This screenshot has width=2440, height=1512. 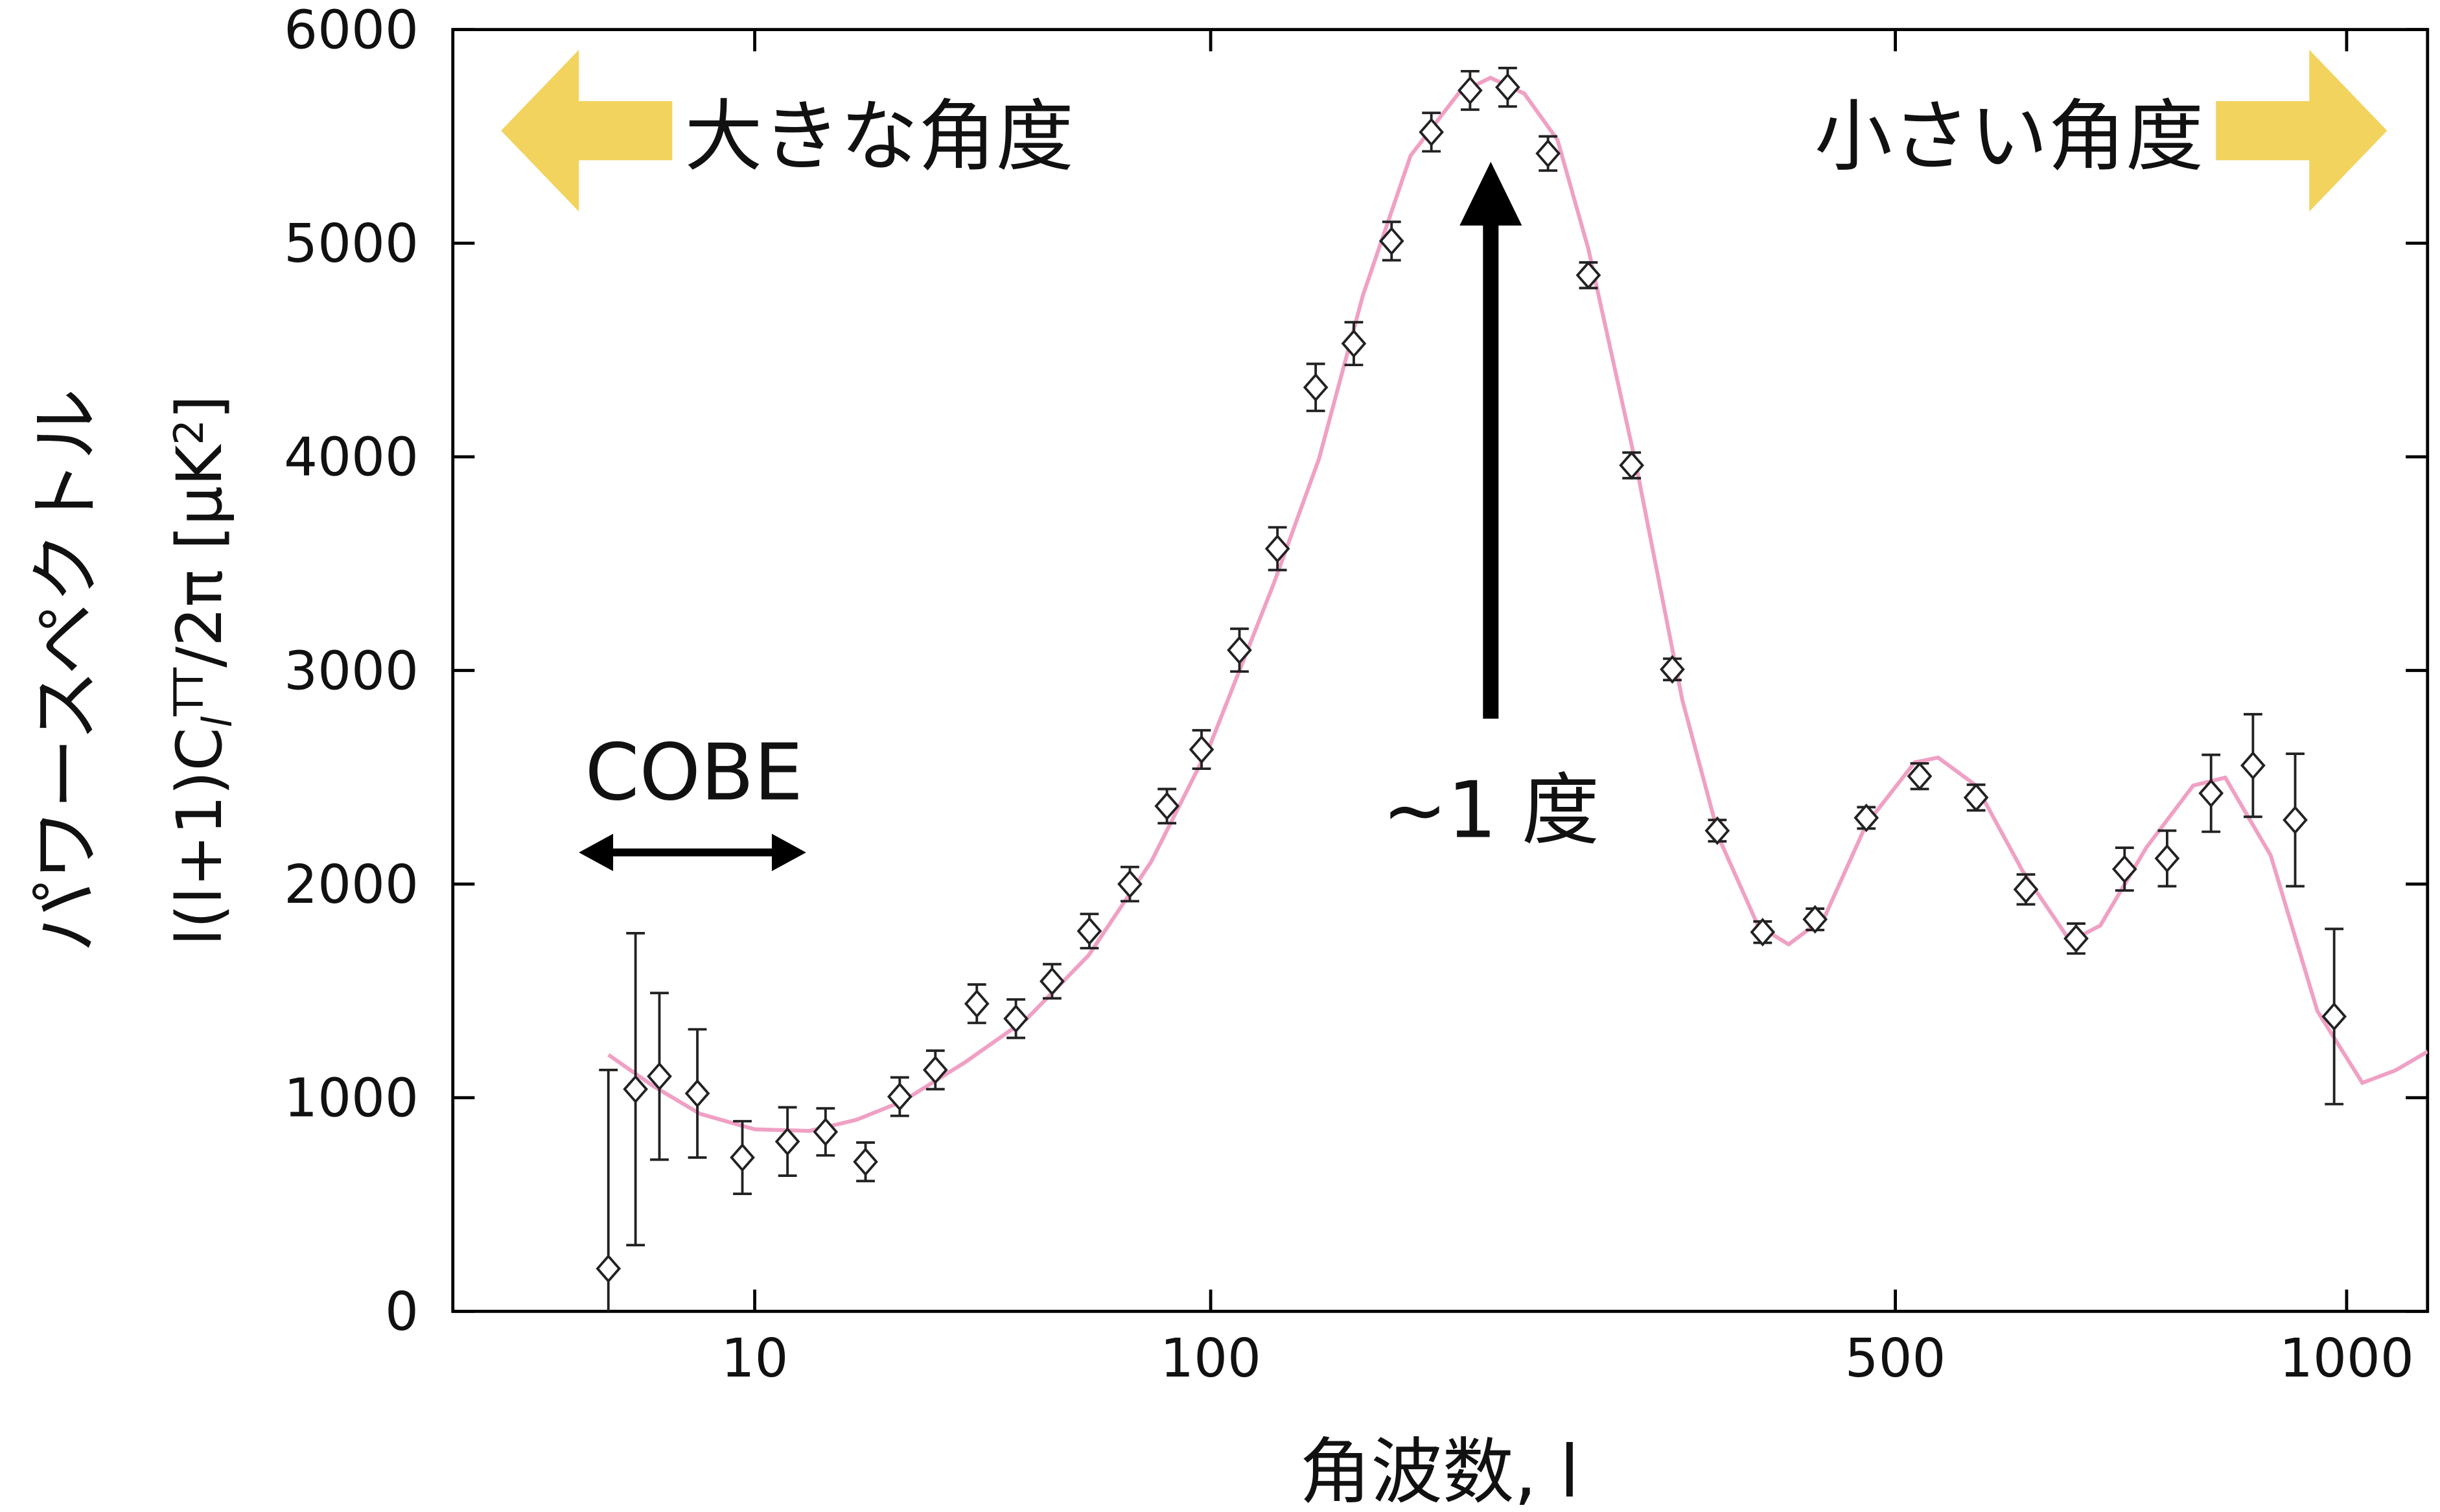 What do you see at coordinates (1490, 810) in the screenshot?
I see `annotation: ~1 度` at bounding box center [1490, 810].